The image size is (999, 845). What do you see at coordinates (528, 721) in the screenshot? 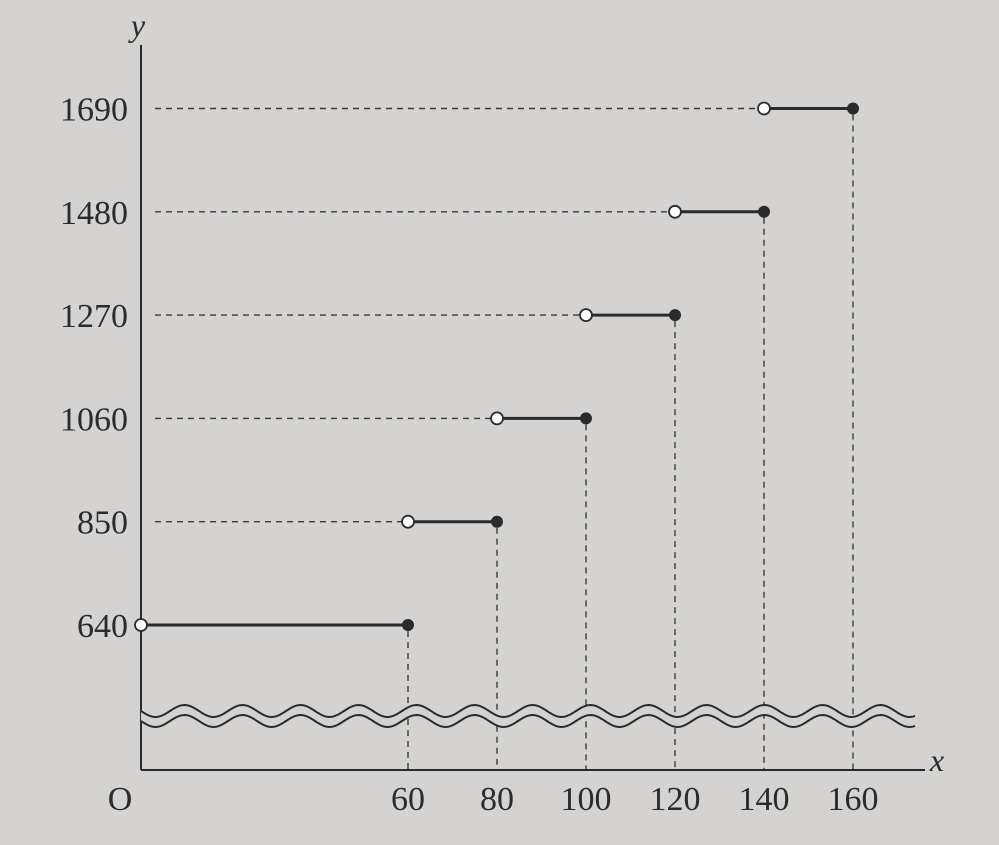
I see `axis-break-wave-lower` at bounding box center [528, 721].